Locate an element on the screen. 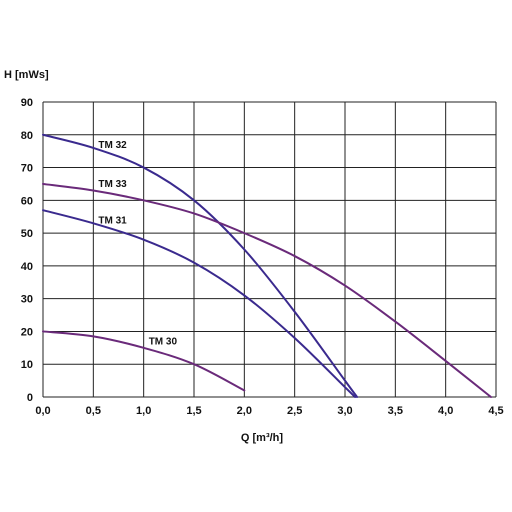  y-tick-label: 30 is located at coordinates (27, 300).